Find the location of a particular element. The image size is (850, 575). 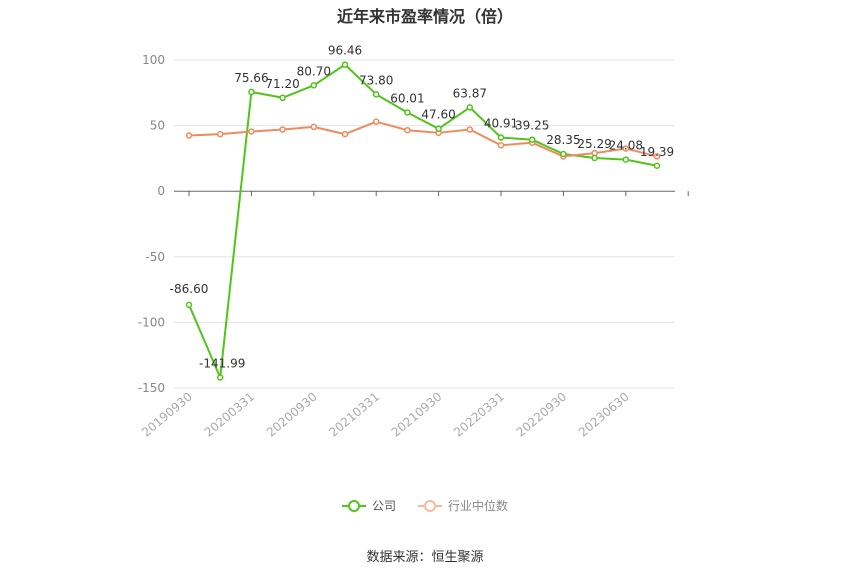

data-label: 60.01 is located at coordinates (407, 98).